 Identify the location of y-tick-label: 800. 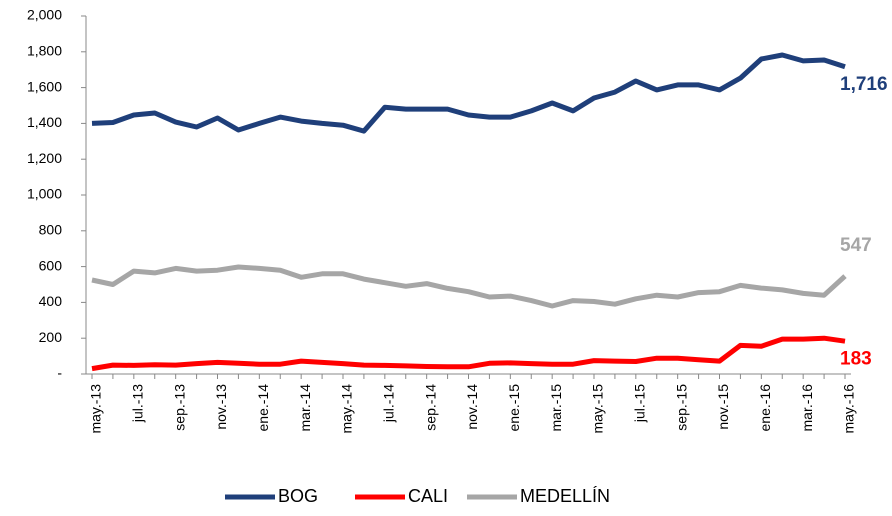
(51, 230).